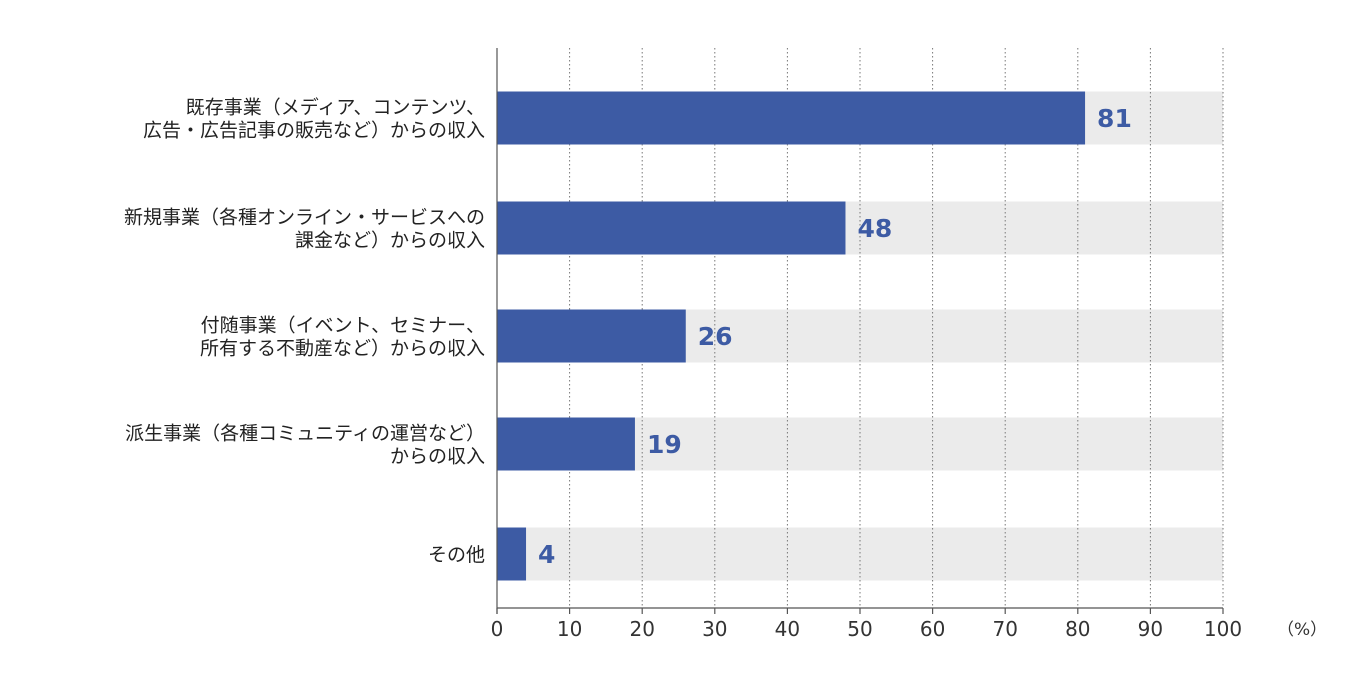 This screenshot has width=1346, height=685. What do you see at coordinates (305, 434) in the screenshot?
I see `category-label: 派生事業（各種コミュニティの運営など）` at bounding box center [305, 434].